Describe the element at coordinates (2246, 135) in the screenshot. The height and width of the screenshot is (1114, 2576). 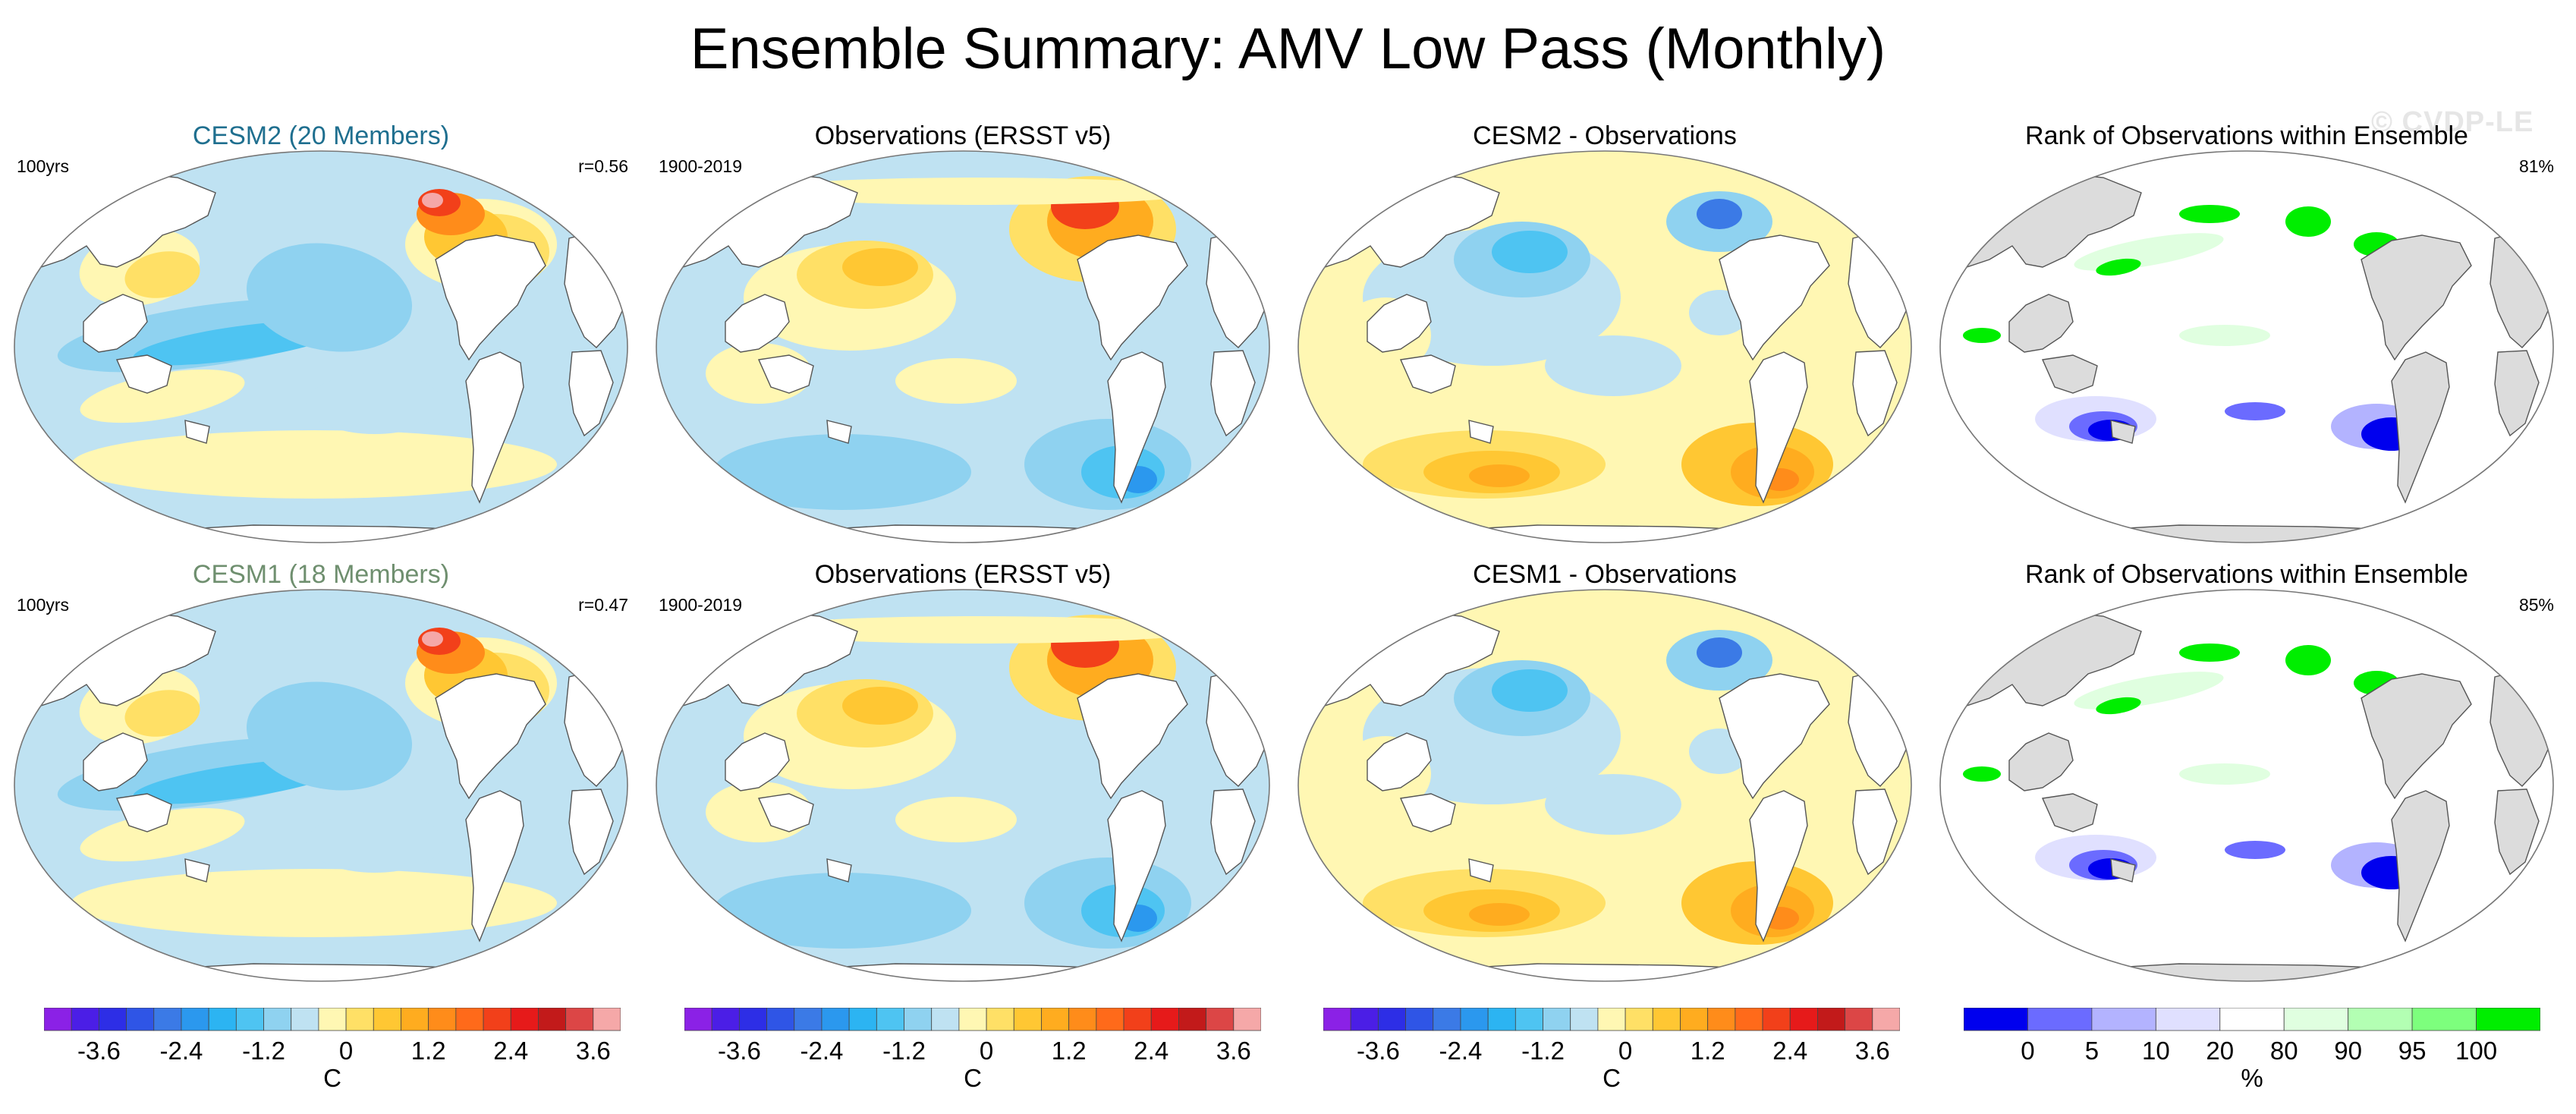
I see `panel-title: Rank of Observations within Ensemble` at that location.